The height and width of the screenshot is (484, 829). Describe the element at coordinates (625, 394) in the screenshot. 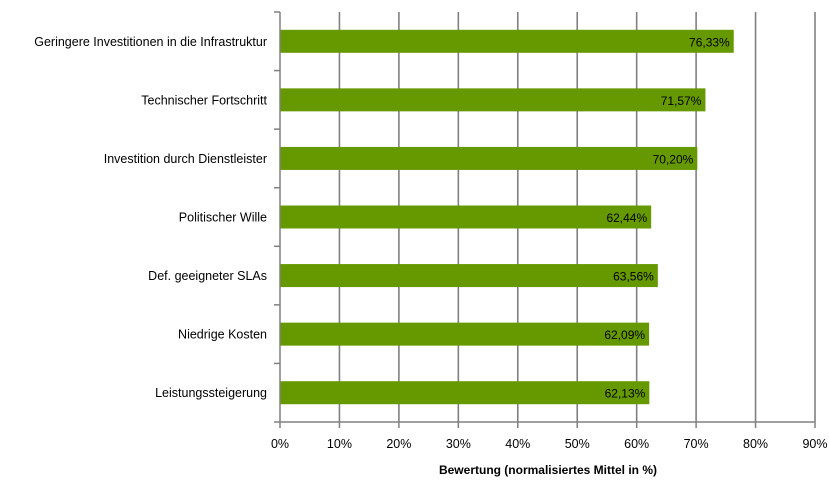

I see `data-label-6: 62,13%` at that location.